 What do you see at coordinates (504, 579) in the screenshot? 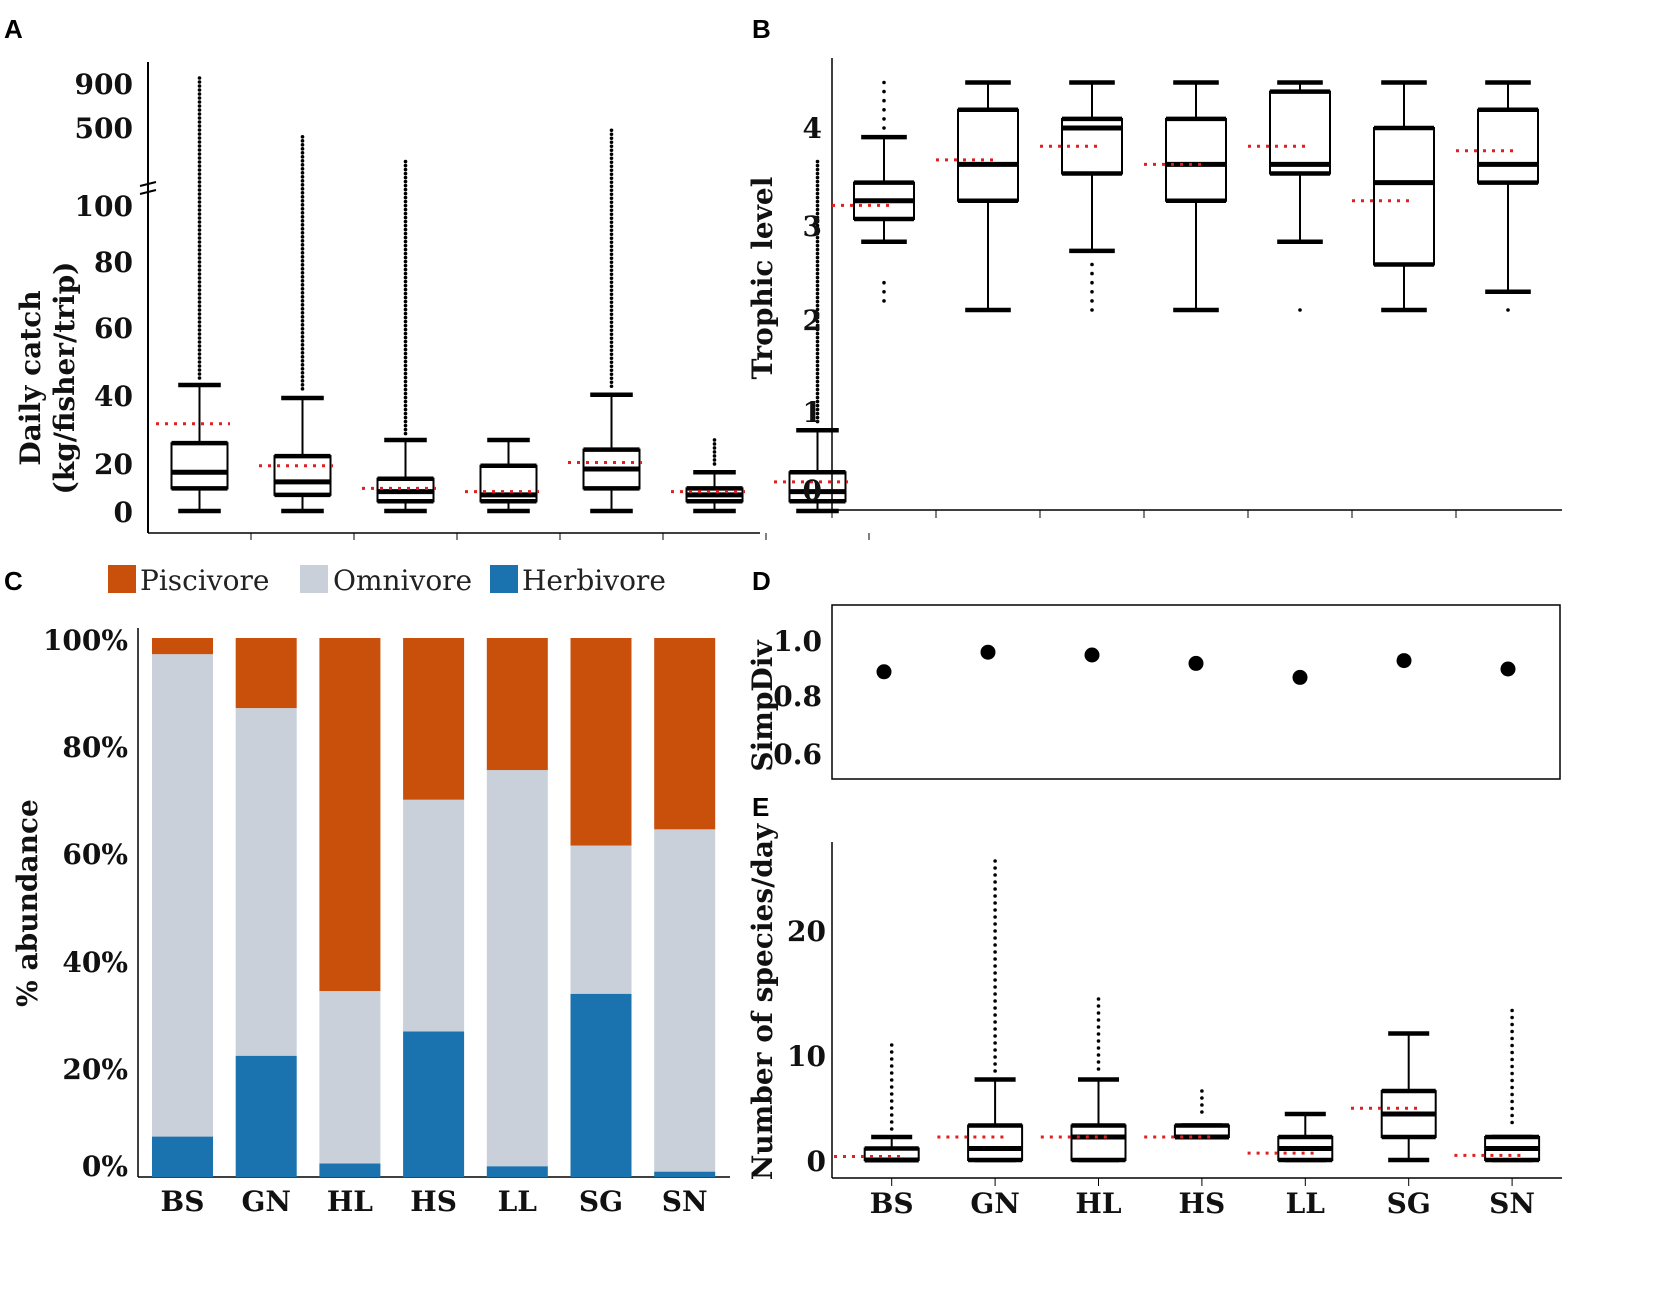
I see `legend-herbivore-swatch` at bounding box center [504, 579].